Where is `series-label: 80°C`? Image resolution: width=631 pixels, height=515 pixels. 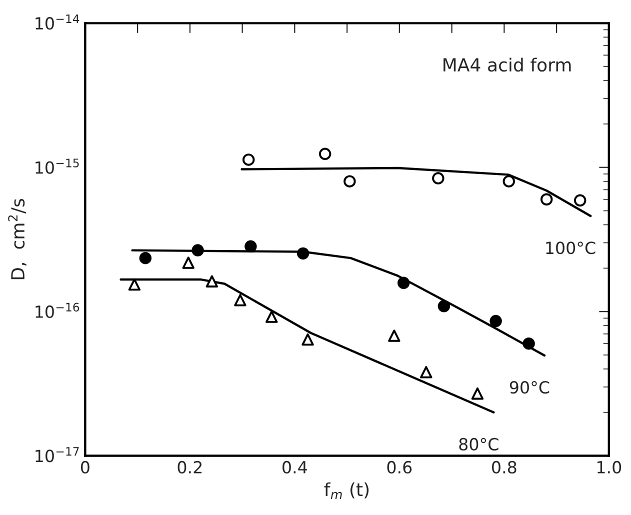
series-label: 80°C is located at coordinates (478, 444).